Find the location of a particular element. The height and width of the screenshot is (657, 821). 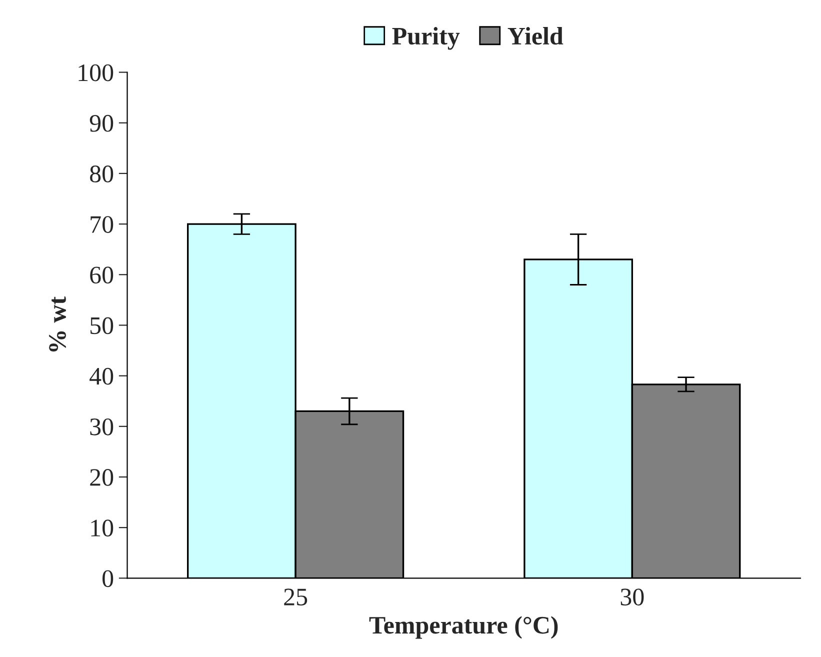

y-tick-label: 60 is located at coordinates (102, 275).